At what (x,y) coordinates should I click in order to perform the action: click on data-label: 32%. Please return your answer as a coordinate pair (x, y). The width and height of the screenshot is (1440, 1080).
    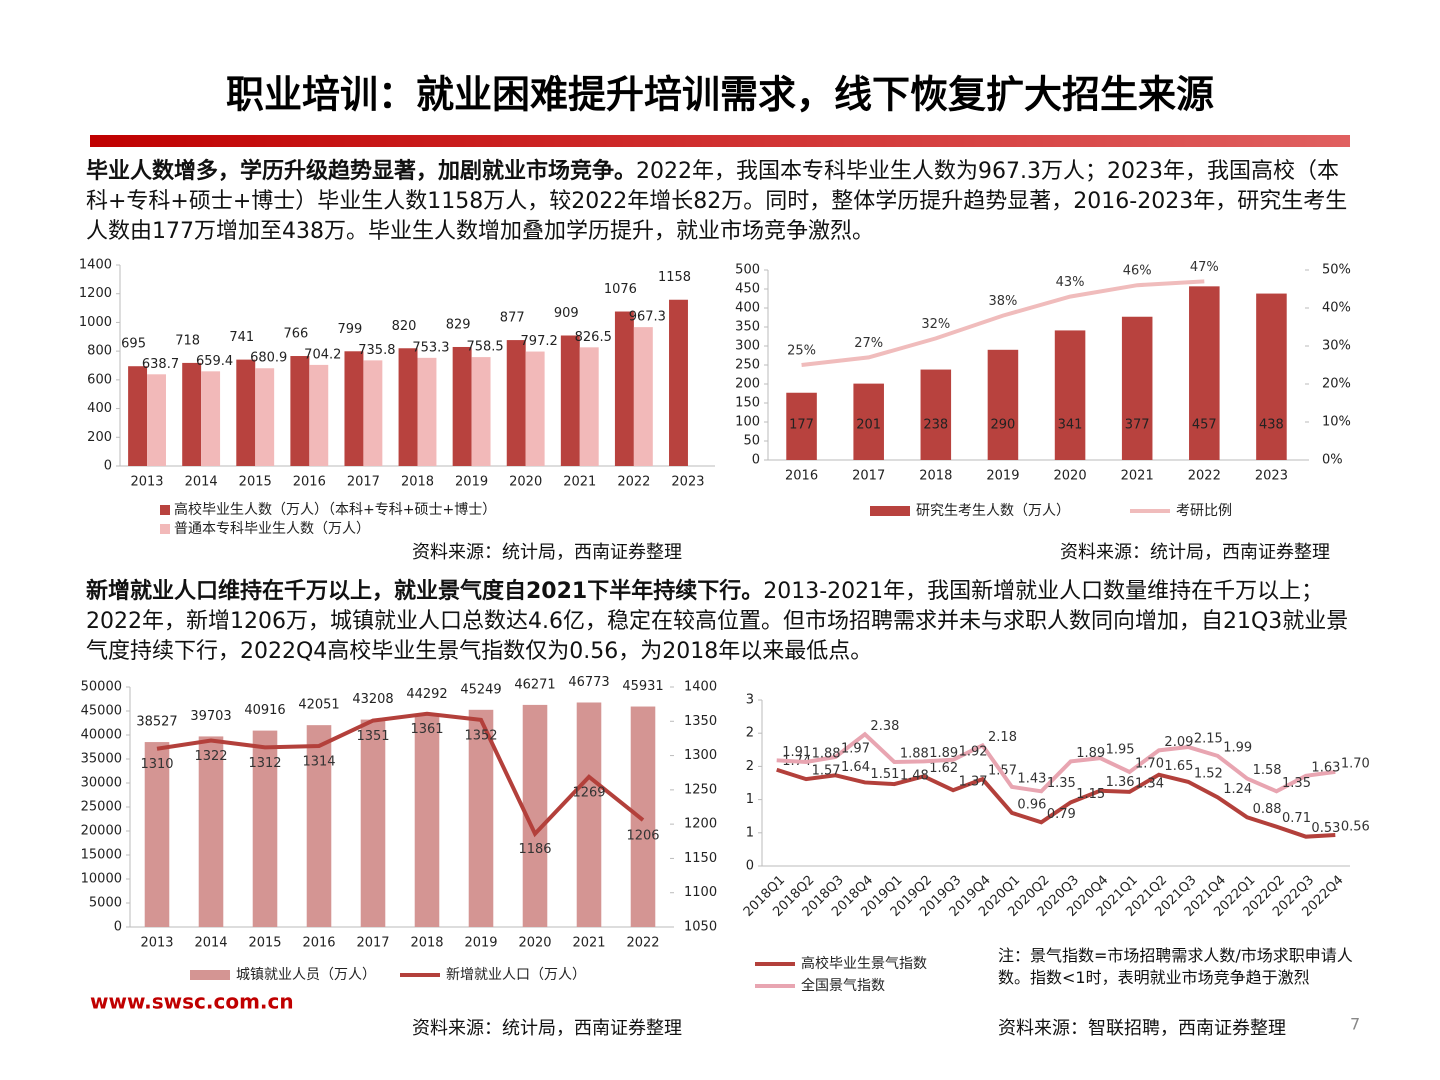
    Looking at the image, I should click on (935, 324).